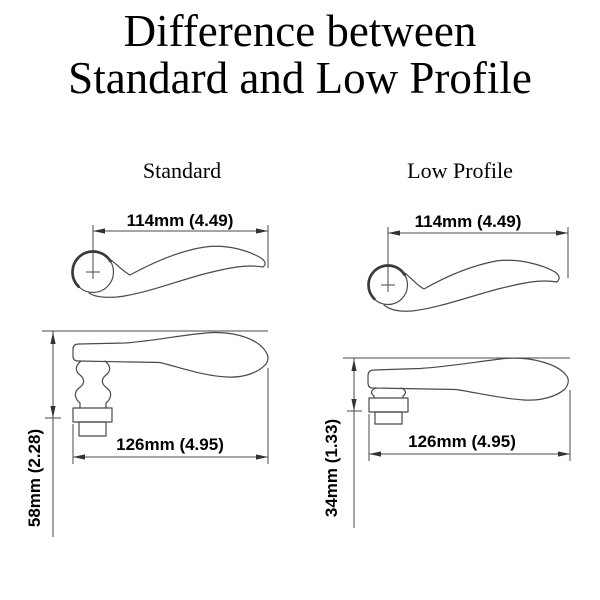 The image size is (600, 600). I want to click on lowprofile-side-view-drawing, so click(468, 391).